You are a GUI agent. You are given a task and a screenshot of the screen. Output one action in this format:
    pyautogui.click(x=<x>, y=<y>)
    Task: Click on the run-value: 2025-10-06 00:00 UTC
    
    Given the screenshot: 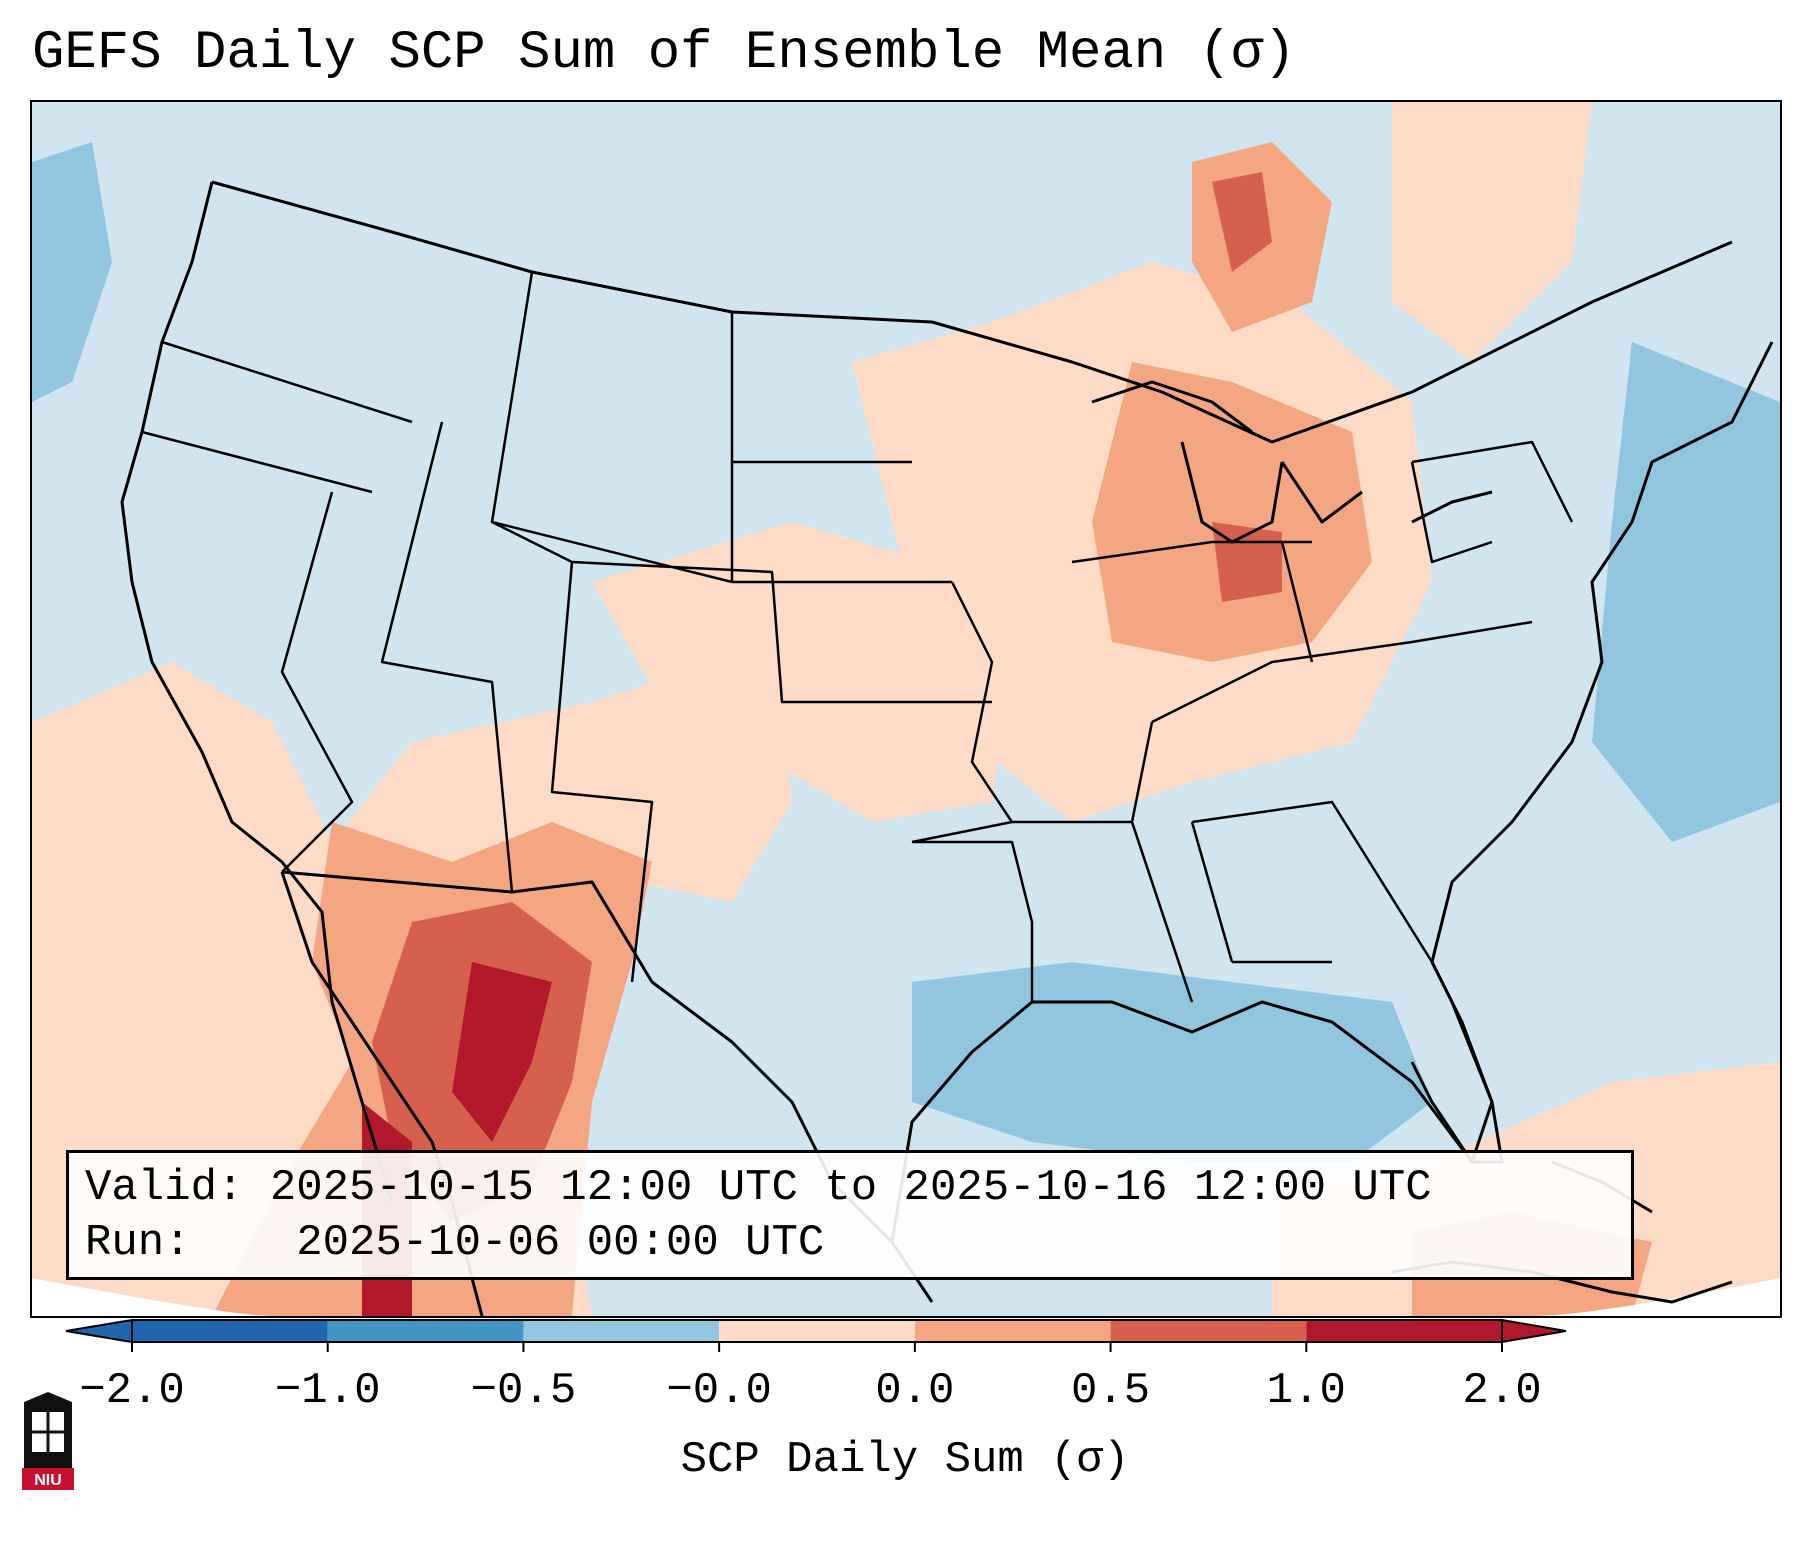 What is the action you would take?
    pyautogui.click(x=560, y=1243)
    